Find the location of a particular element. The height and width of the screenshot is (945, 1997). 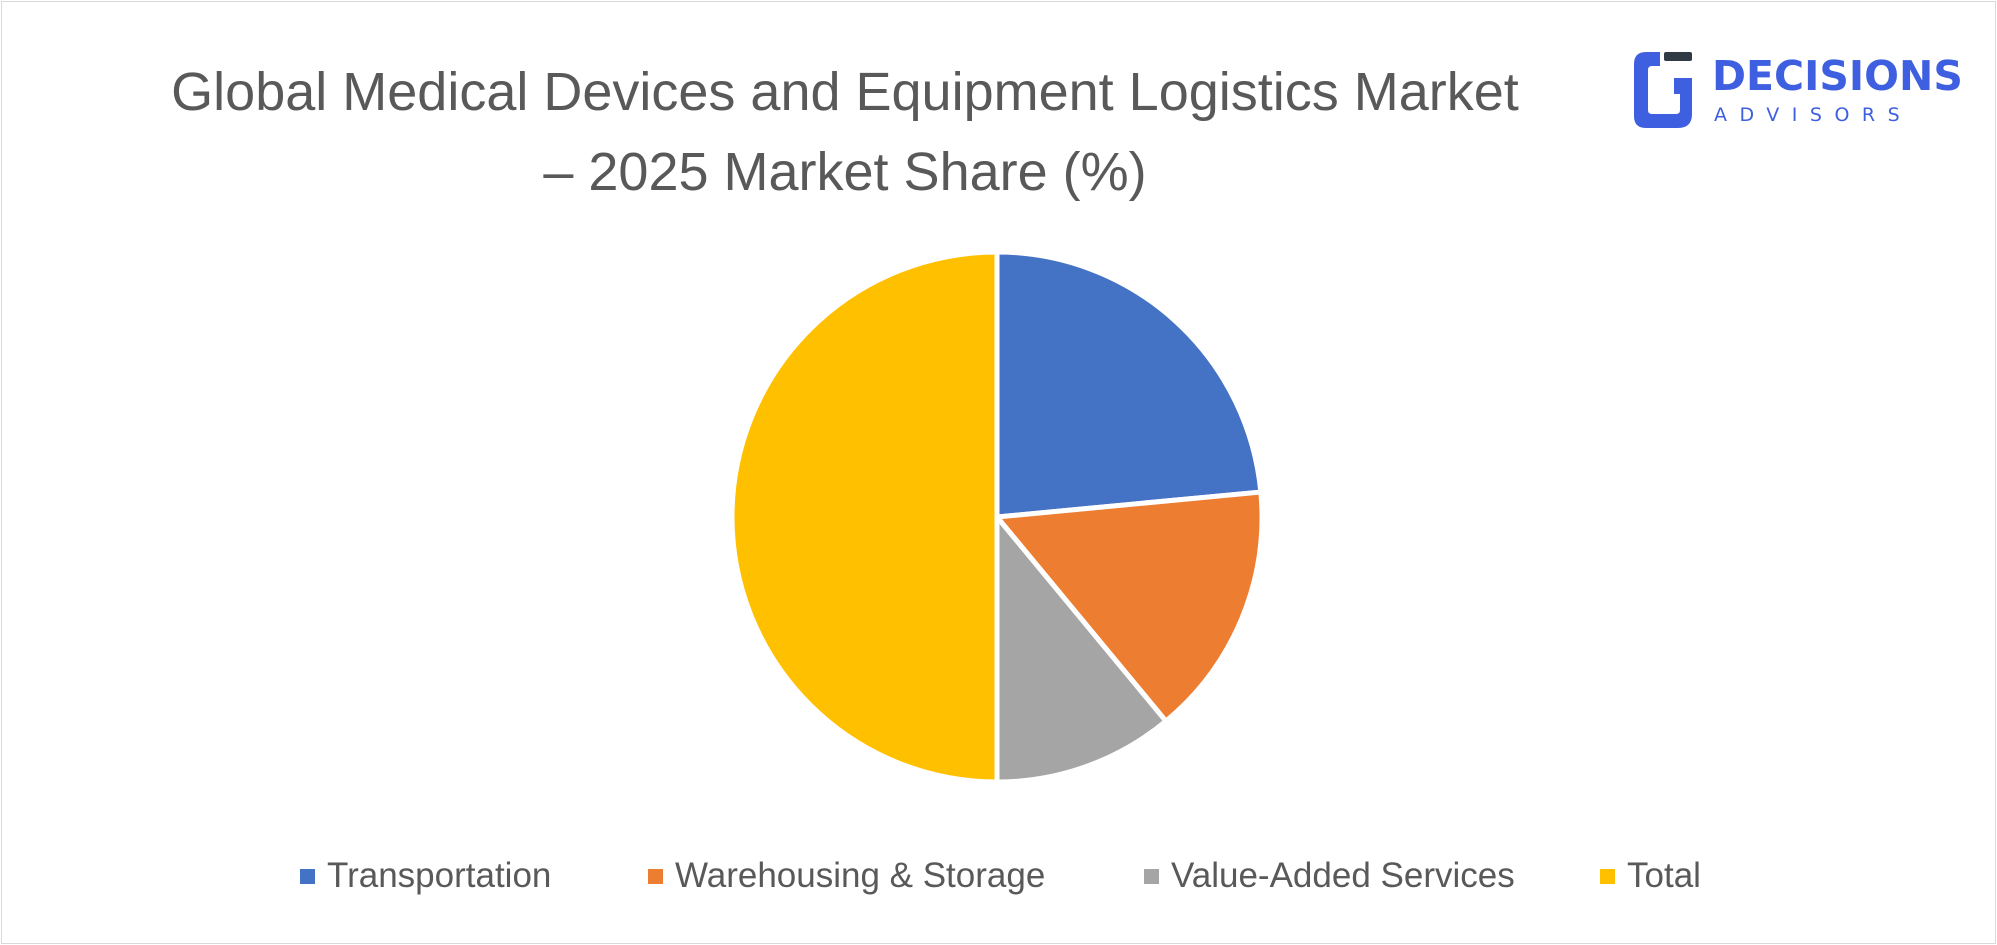

legend-label-total: Total is located at coordinates (1664, 875).